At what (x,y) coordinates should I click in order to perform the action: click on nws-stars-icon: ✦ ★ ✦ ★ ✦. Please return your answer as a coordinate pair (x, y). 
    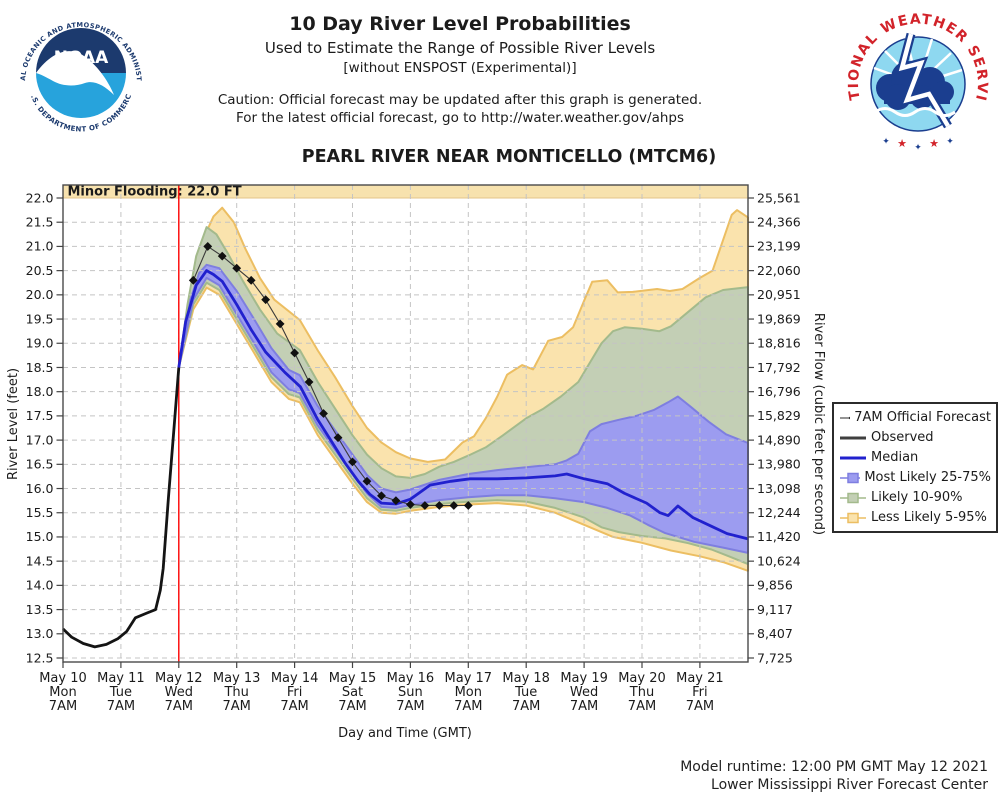
    Looking at the image, I should click on (918, 144).